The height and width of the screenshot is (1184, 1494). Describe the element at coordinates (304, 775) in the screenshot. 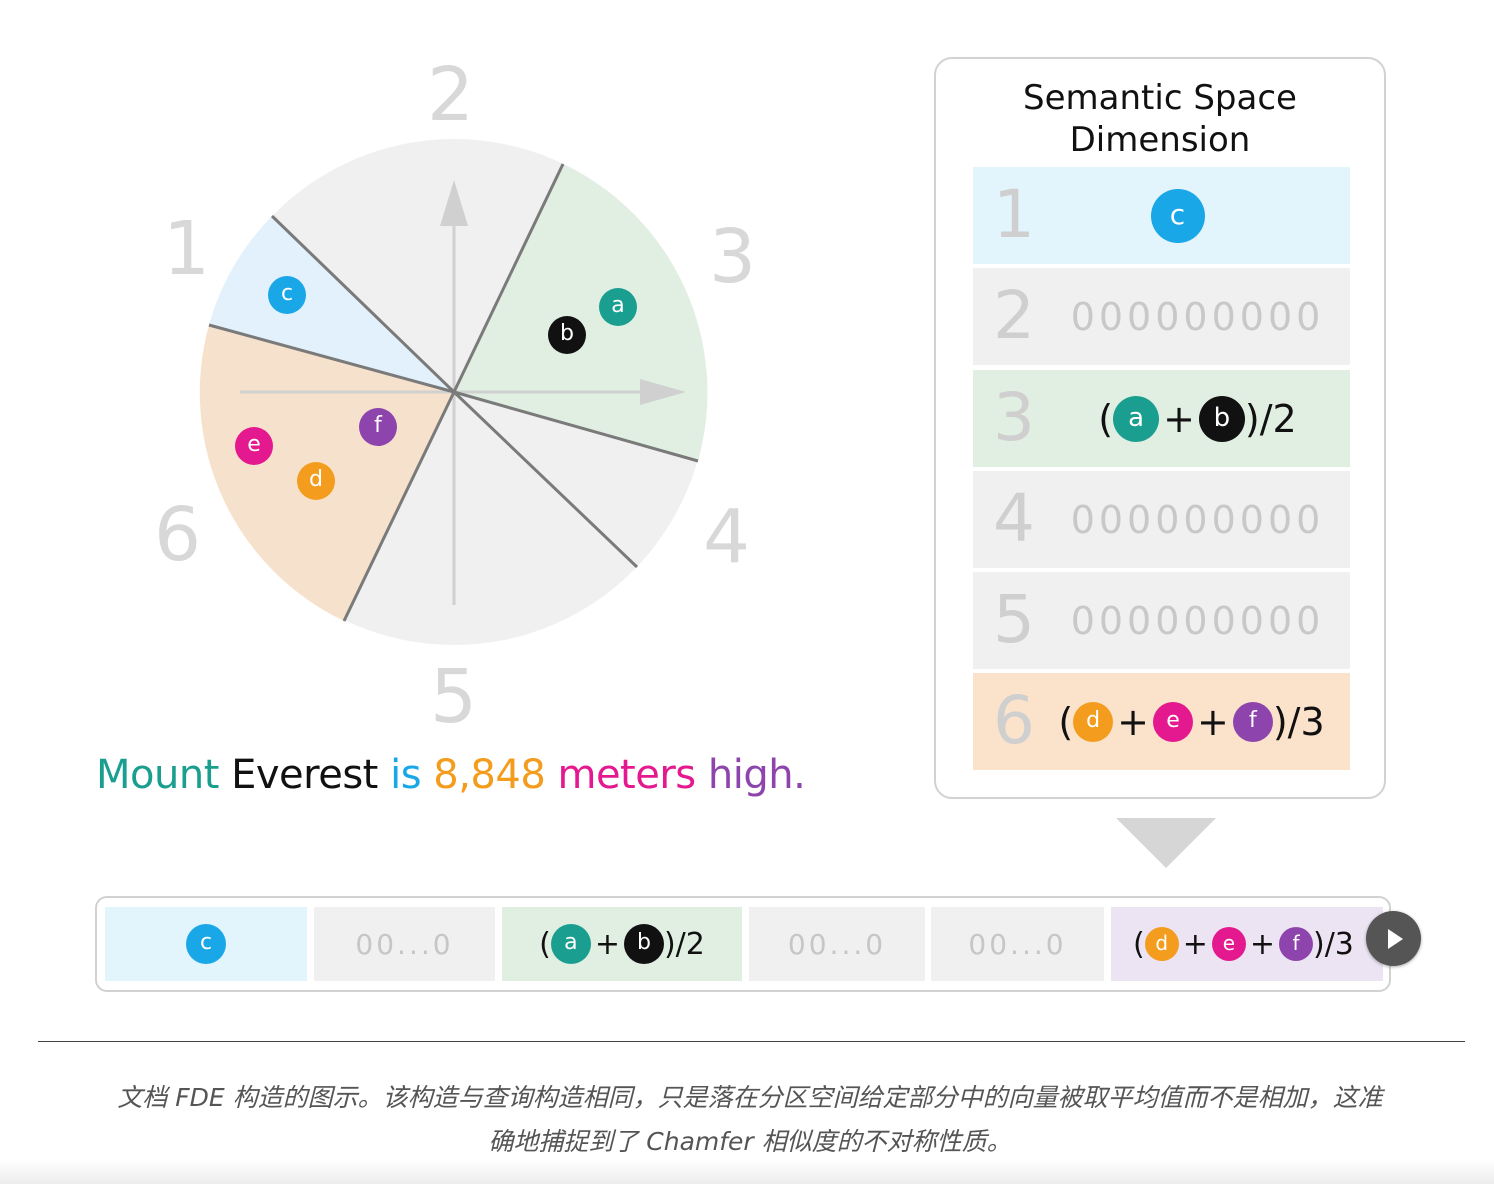

I see `word-everest: Everest` at that location.